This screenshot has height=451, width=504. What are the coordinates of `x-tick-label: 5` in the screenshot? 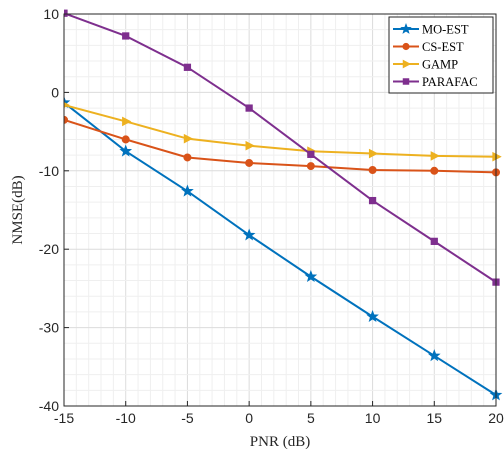 It's located at (311, 418).